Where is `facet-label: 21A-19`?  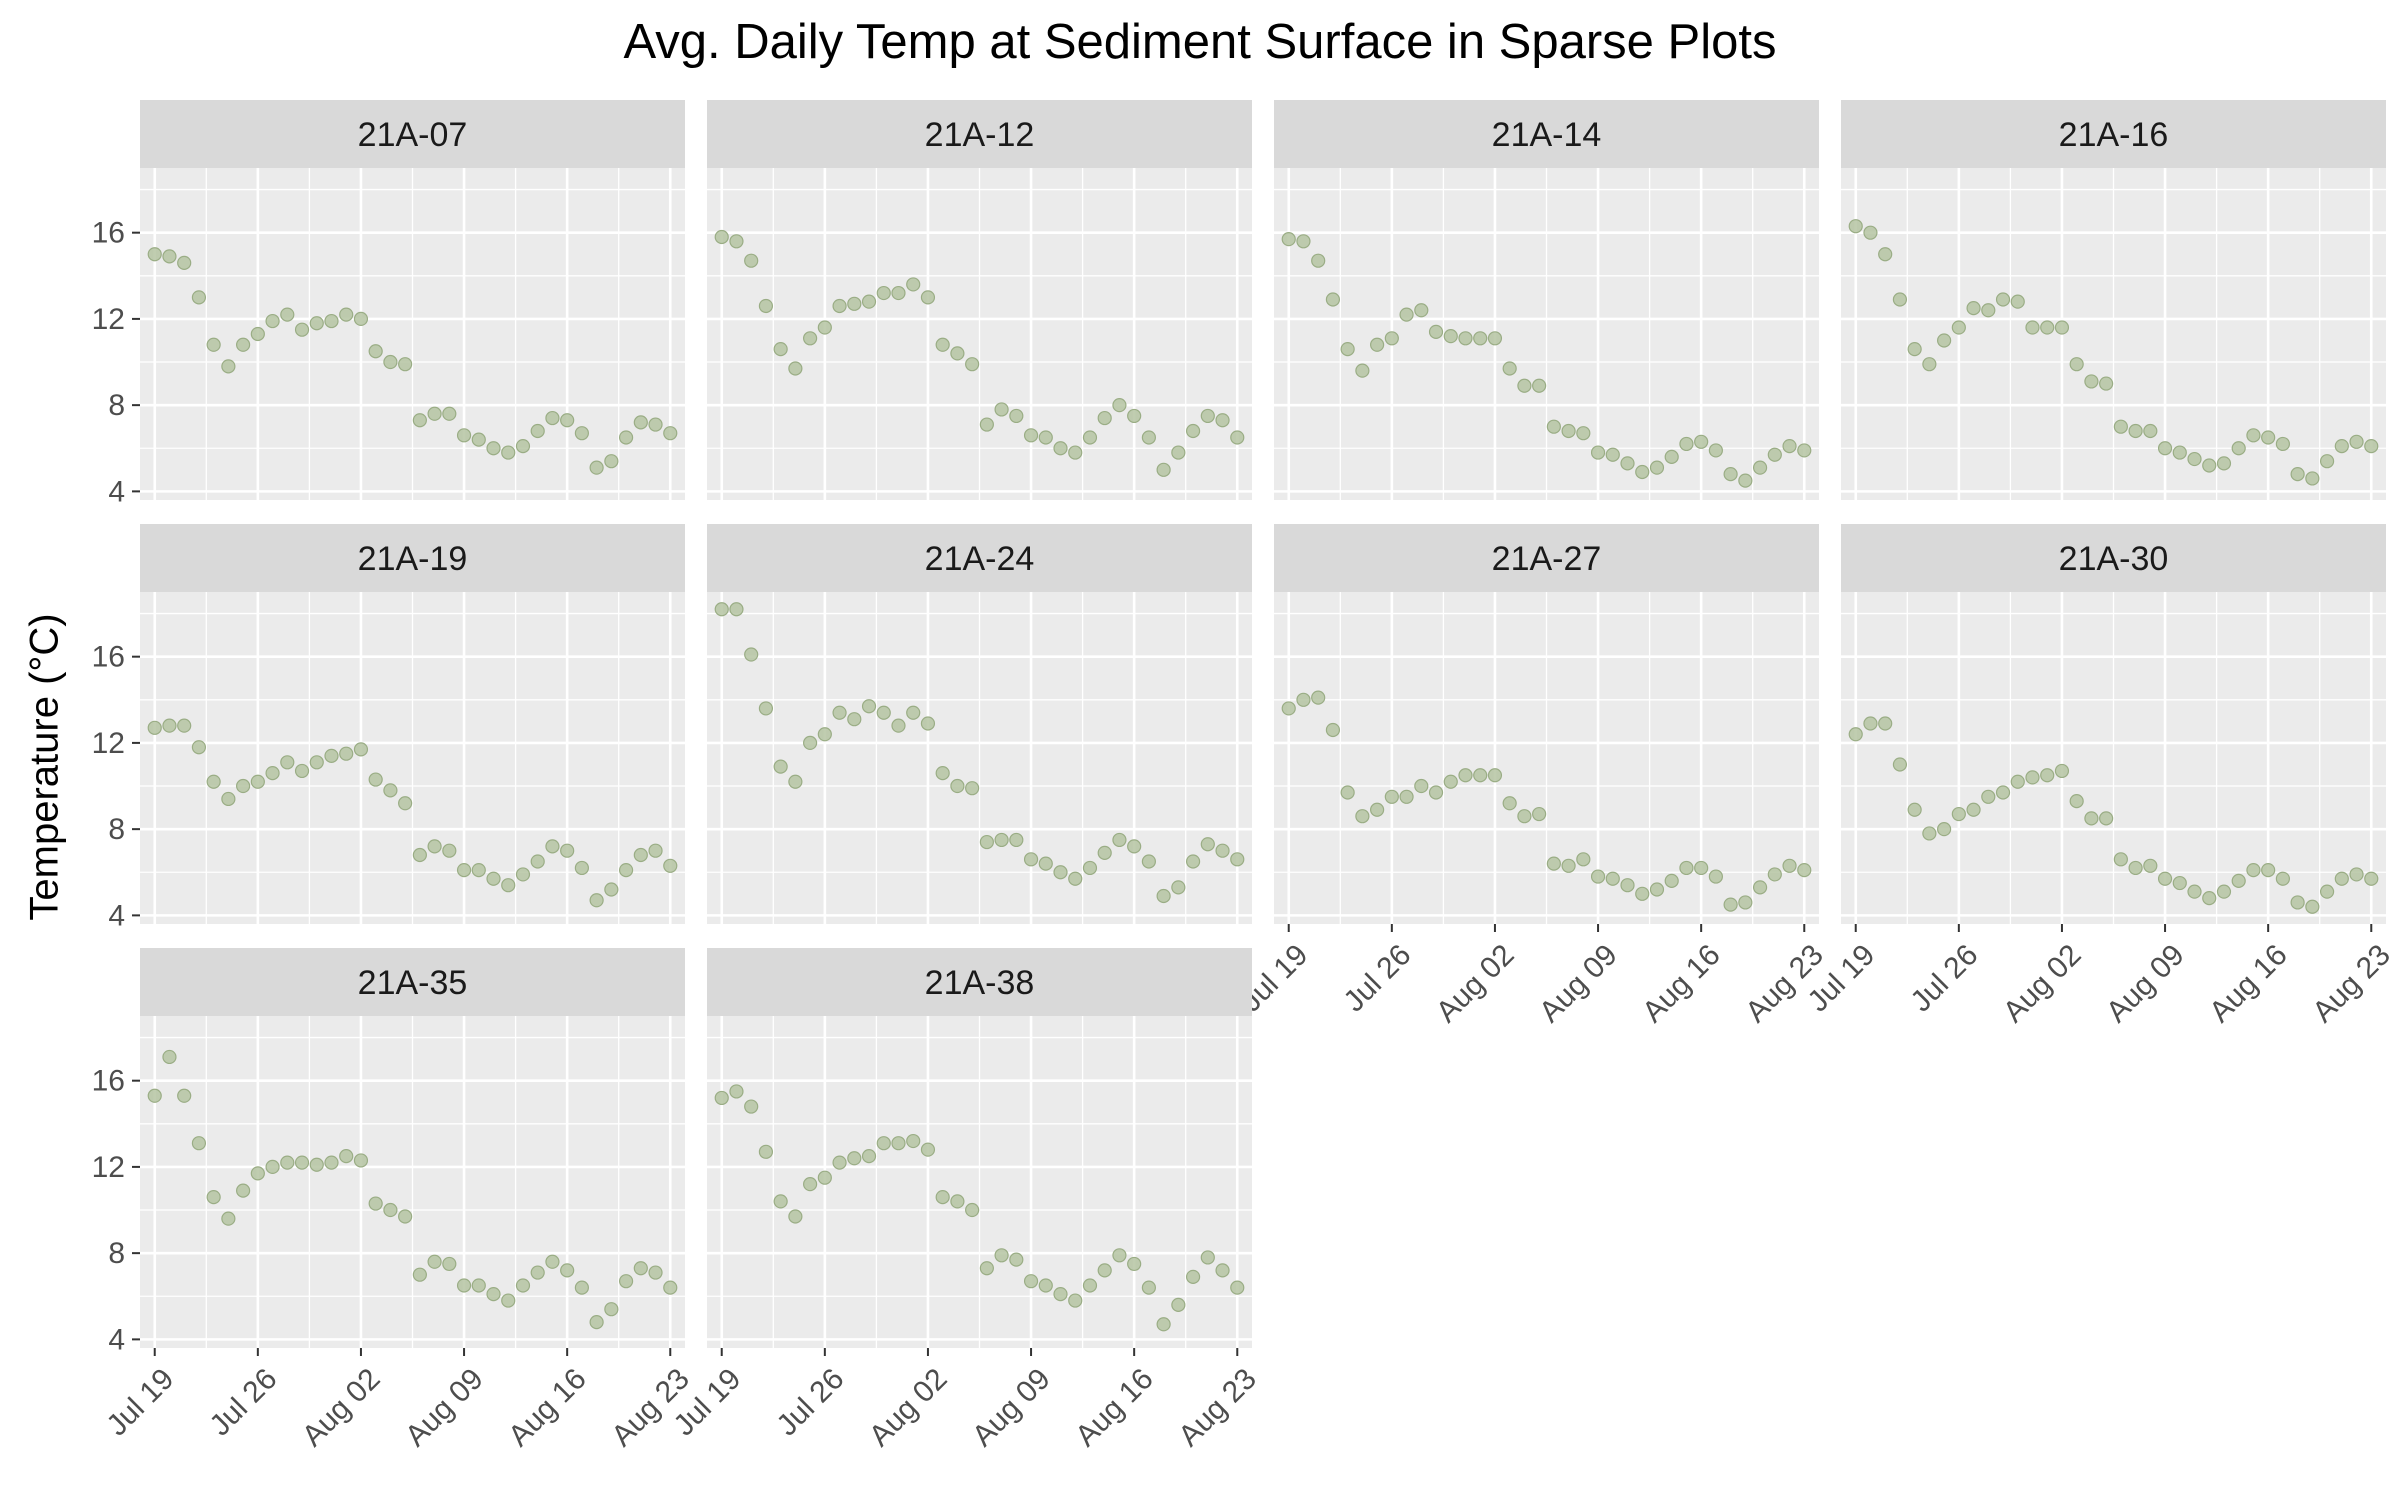
facet-label: 21A-19 is located at coordinates (413, 559).